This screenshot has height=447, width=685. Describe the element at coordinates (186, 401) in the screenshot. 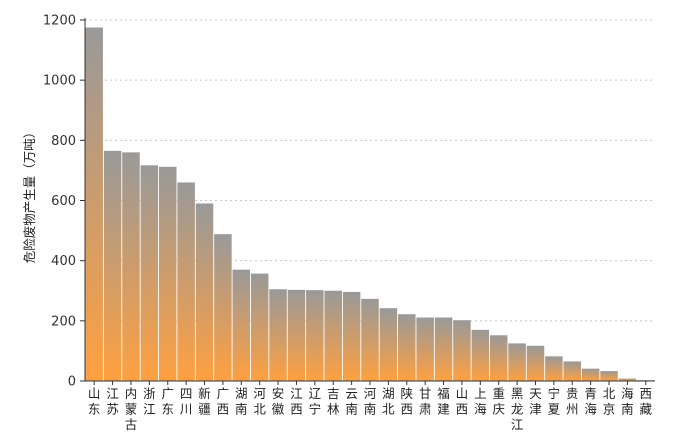

I see `x-tick-label: 四川` at that location.